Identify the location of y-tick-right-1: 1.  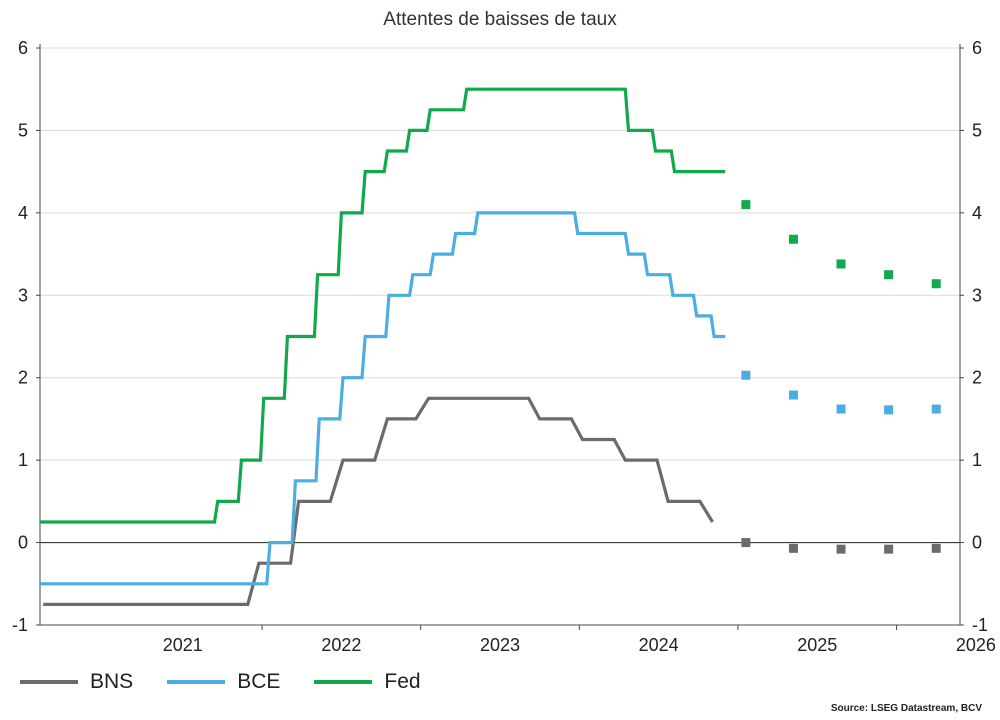
(977, 460).